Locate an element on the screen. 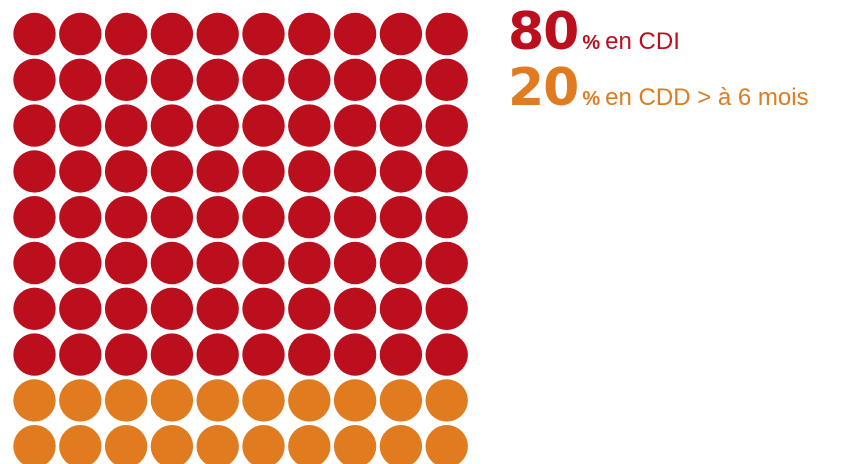  cdi-percentage-value: 80 is located at coordinates (543, 32).